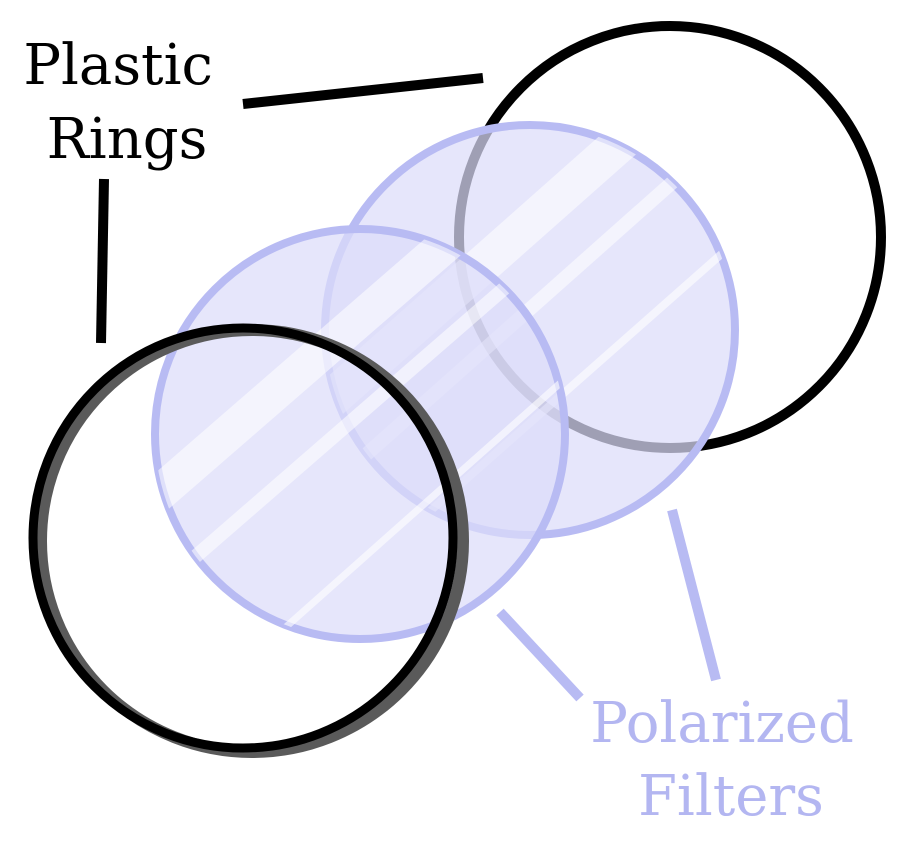 Image resolution: width=904 pixels, height=853 pixels. What do you see at coordinates (127, 139) in the screenshot?
I see `plastic-rings-label-line-2: Rings` at bounding box center [127, 139].